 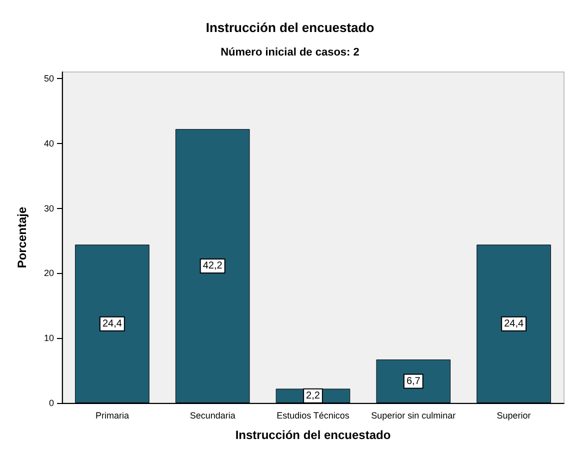 I want to click on x-tick-label: Superior, so click(x=513, y=415).